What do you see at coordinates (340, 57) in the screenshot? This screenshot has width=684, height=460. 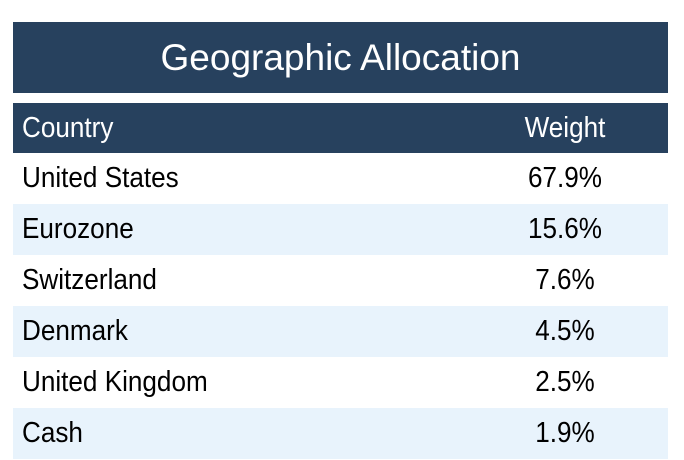 I see `table-title: Geographic Allocation` at bounding box center [340, 57].